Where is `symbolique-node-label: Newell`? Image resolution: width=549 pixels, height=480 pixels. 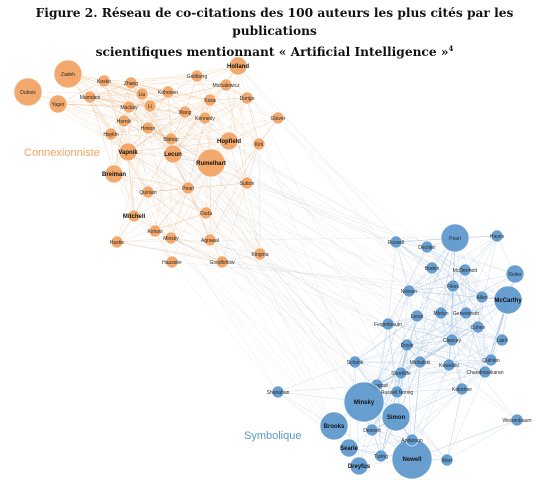 symbolique-node-label: Newell is located at coordinates (411, 460).